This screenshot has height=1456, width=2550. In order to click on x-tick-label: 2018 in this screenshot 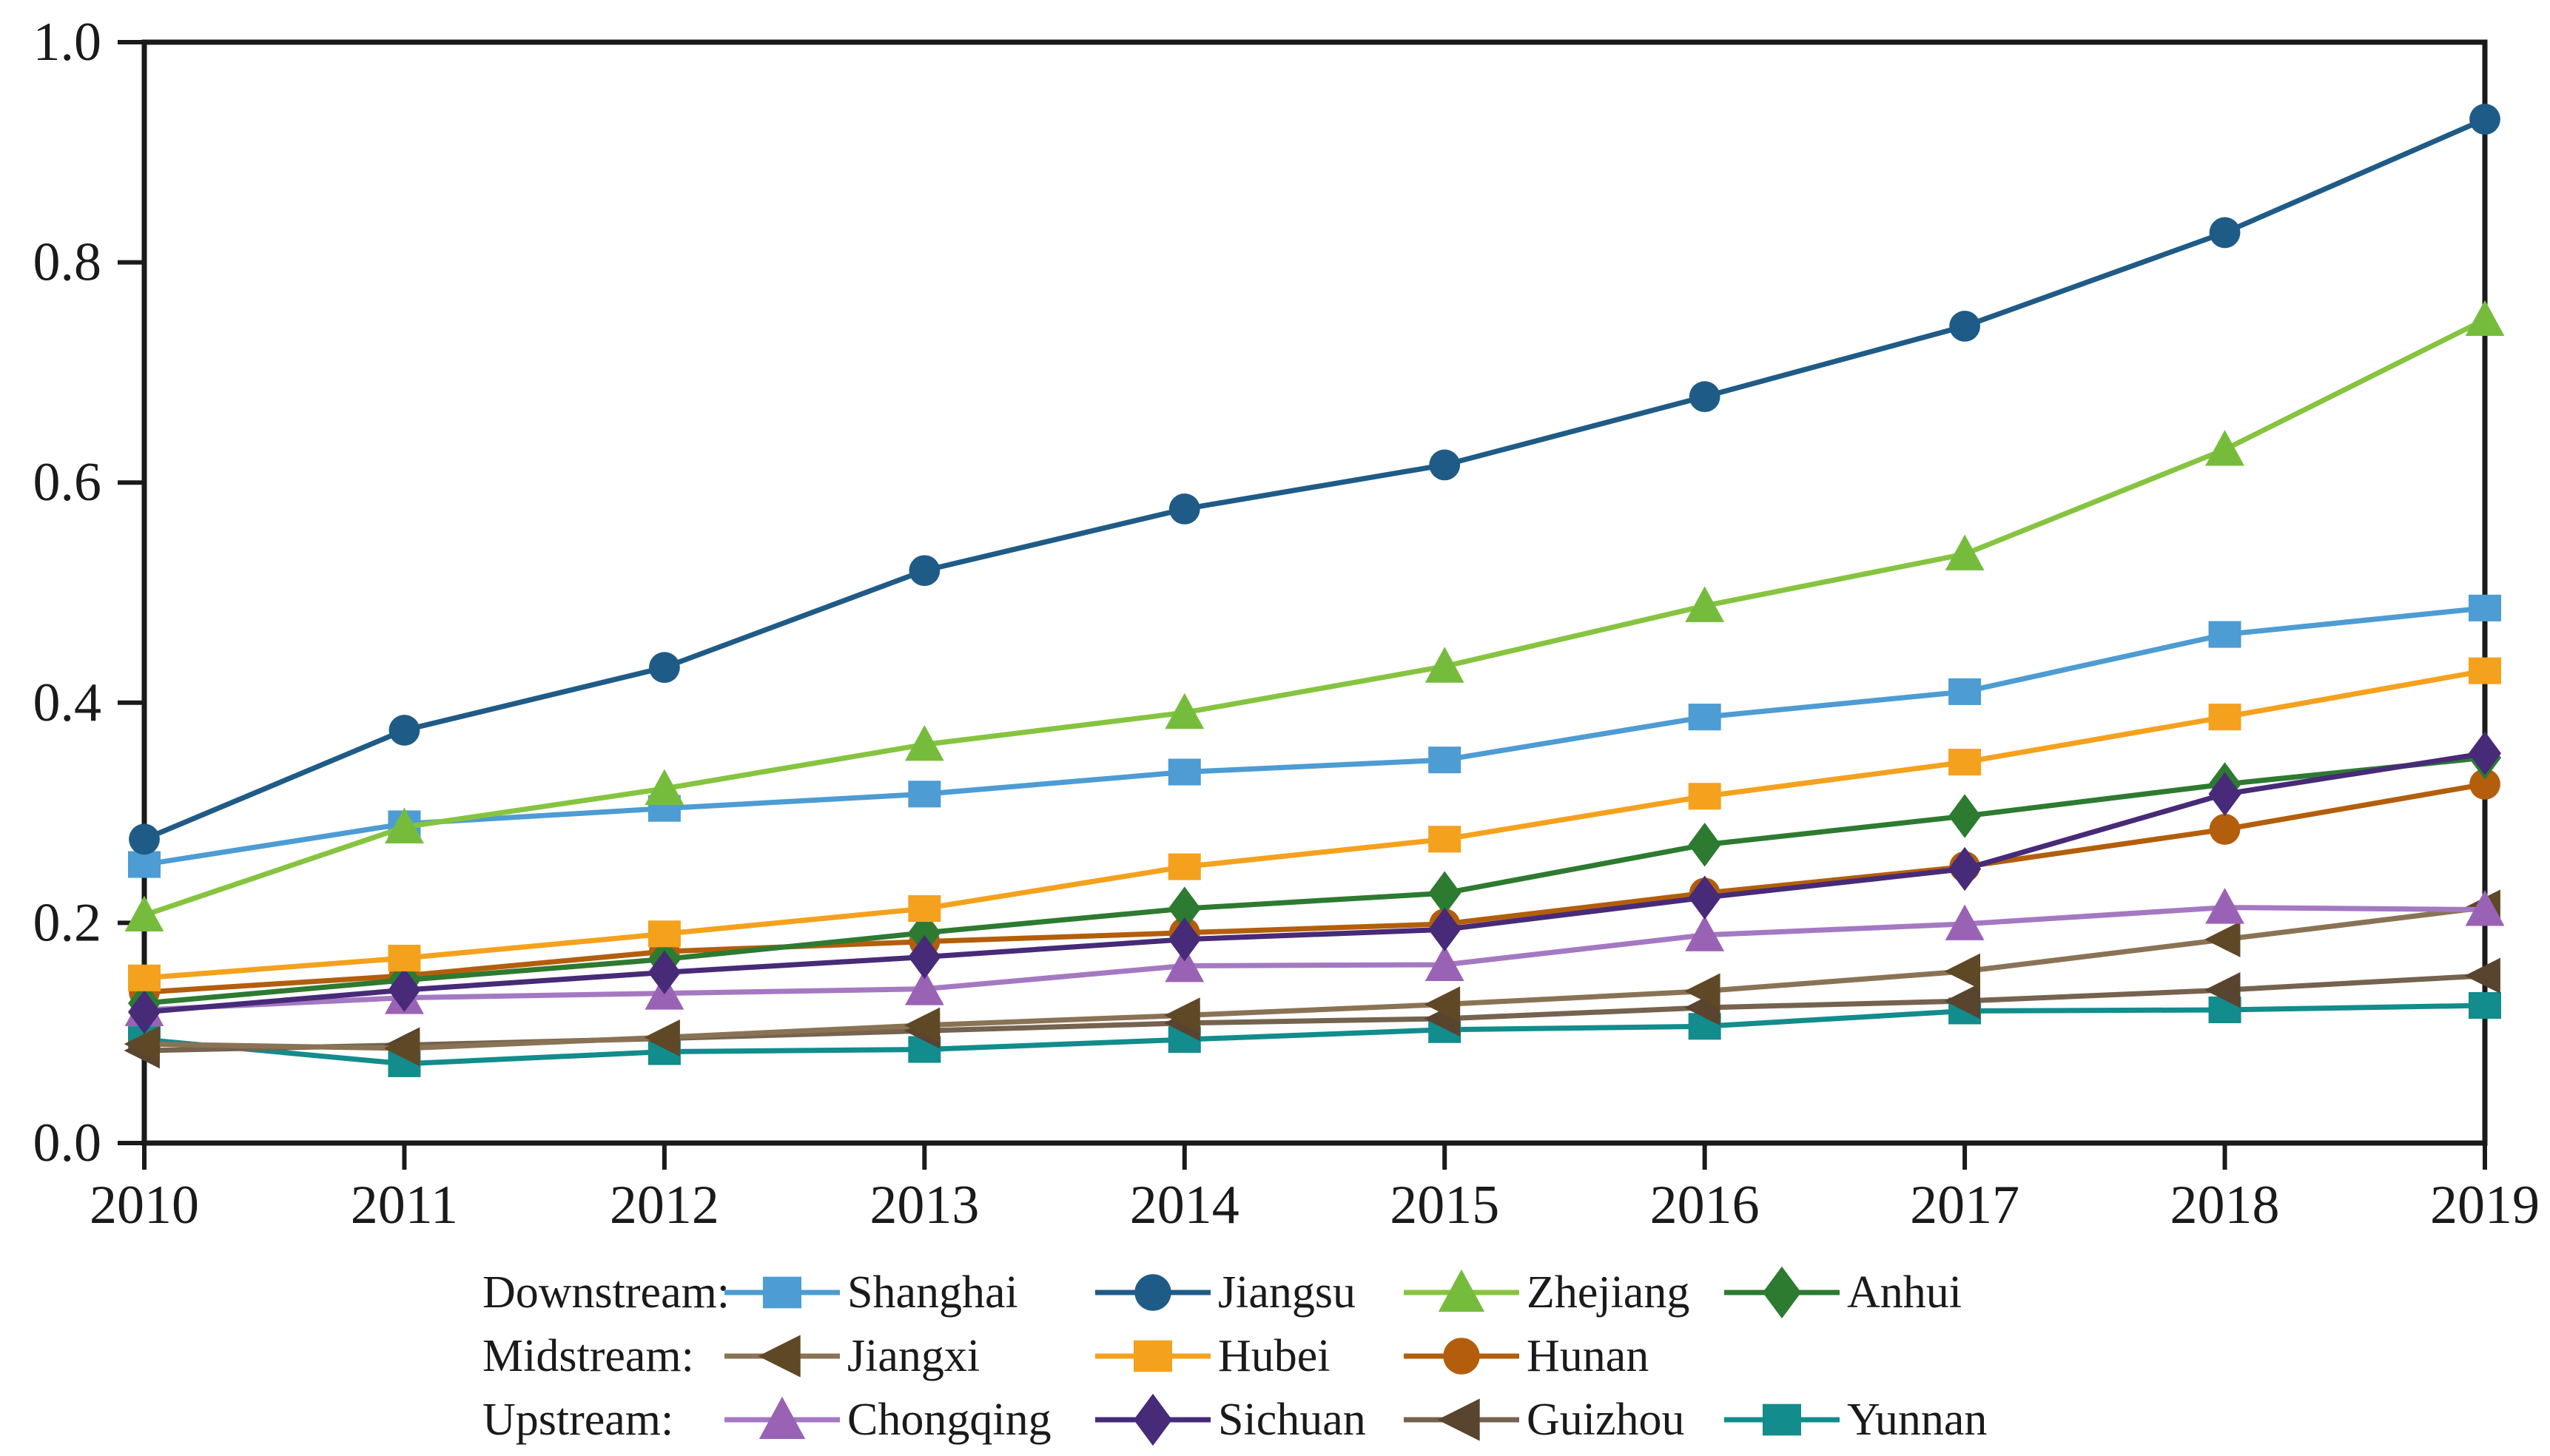, I will do `click(2225, 1206)`.